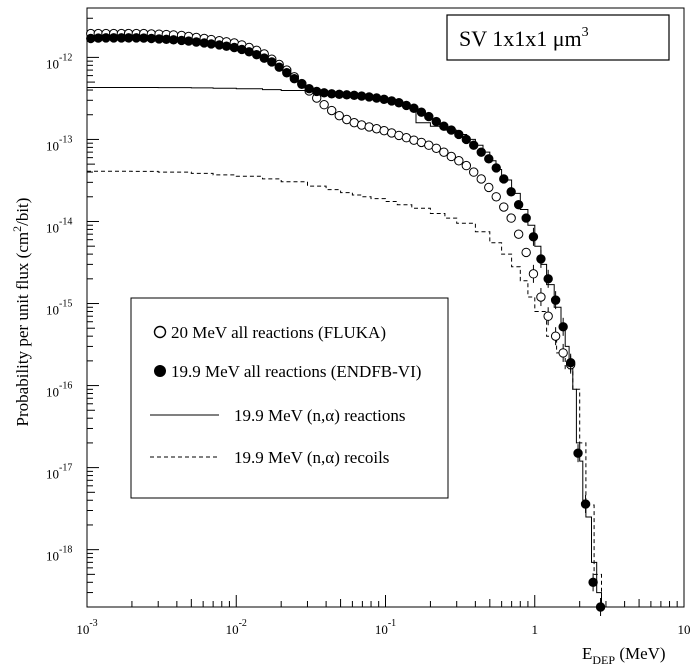 The width and height of the screenshot is (696, 667). Describe the element at coordinates (311, 457) in the screenshot. I see `legend-label: 19.9 MeV (n,α) recoils` at that location.